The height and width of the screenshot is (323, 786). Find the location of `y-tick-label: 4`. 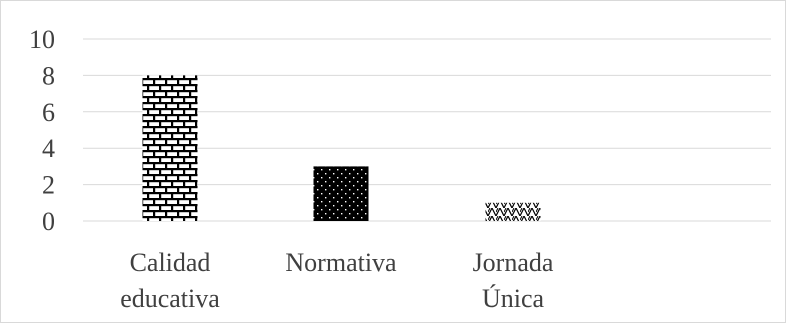

y-tick-label: 4 is located at coordinates (48, 148).